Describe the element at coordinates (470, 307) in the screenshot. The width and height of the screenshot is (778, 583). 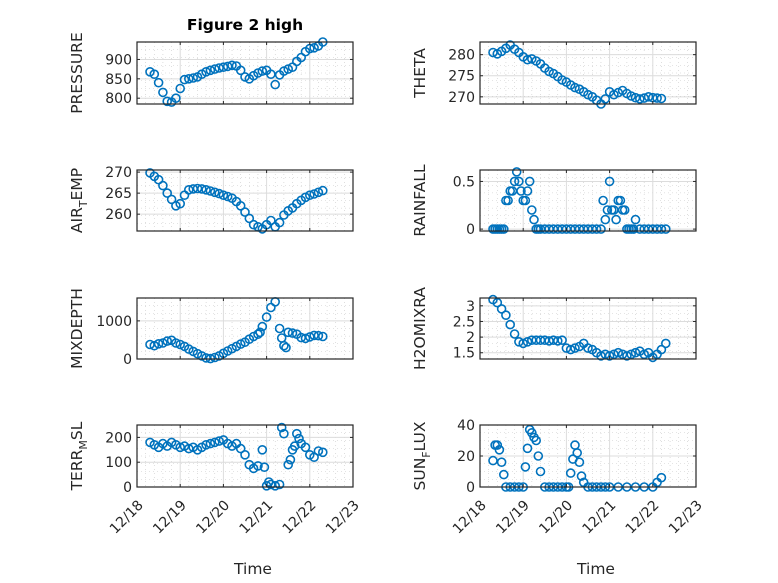
I see `y-tick-label: 3` at that location.